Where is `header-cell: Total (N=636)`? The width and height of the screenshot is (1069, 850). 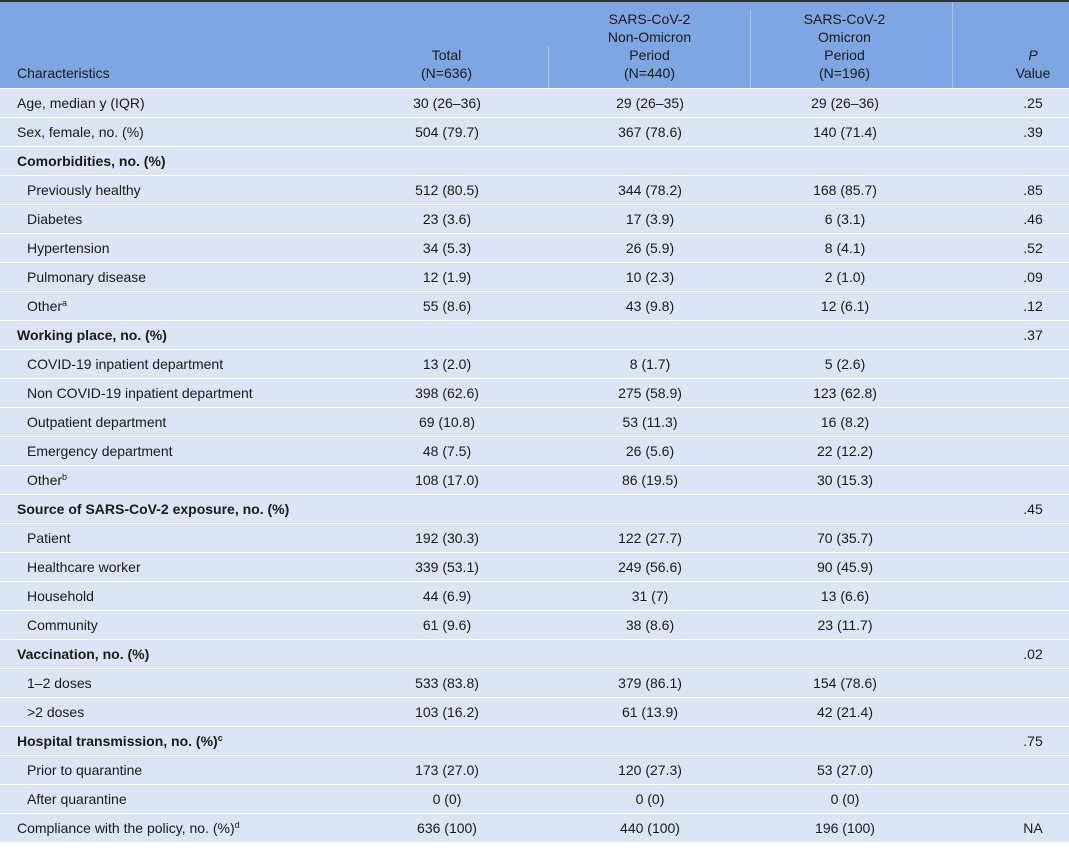
header-cell: Total (N=636) is located at coordinates (447, 67).